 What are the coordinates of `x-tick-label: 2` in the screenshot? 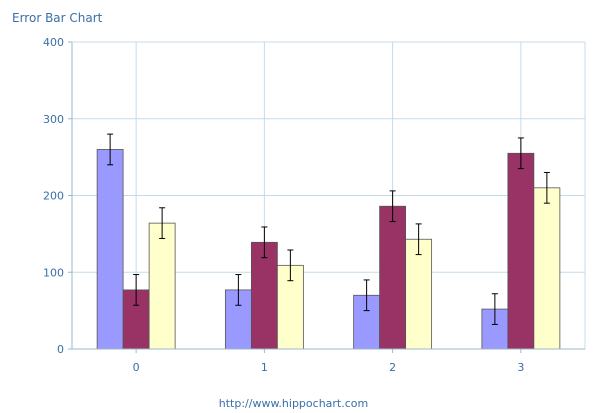 It's located at (392, 367).